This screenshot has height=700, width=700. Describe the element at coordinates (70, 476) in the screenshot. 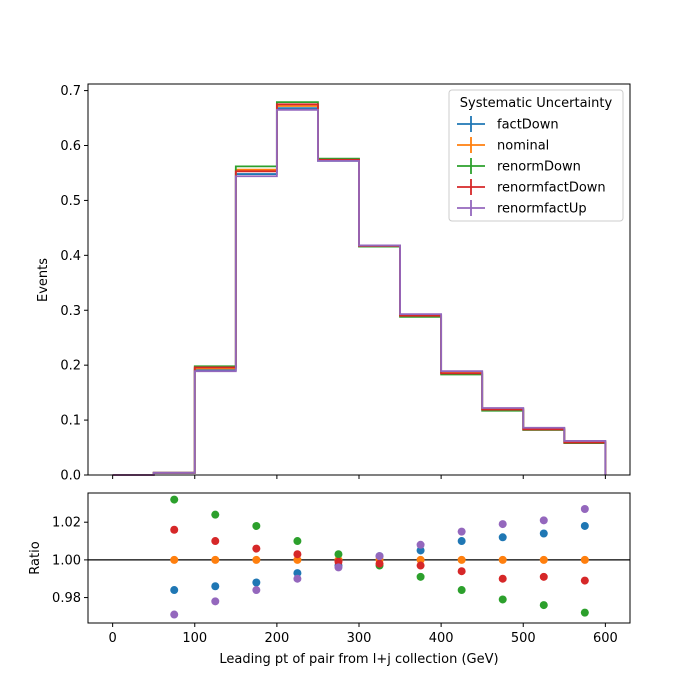

I see `events-y-tick-label: 0.0` at that location.